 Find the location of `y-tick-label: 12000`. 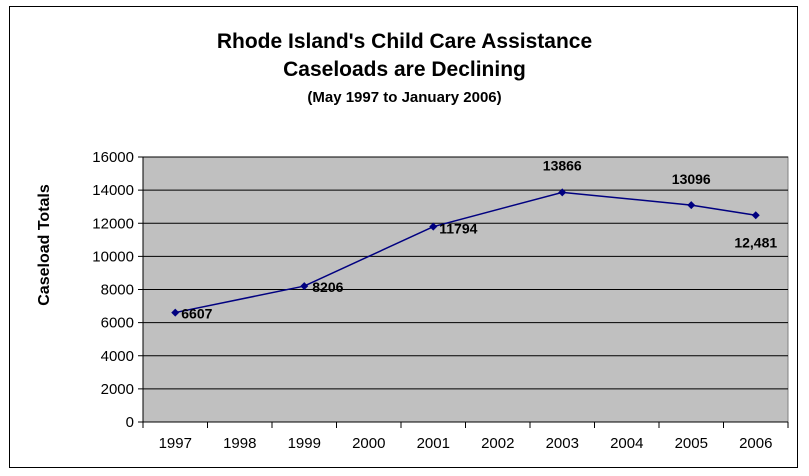

y-tick-label: 12000 is located at coordinates (113, 223).